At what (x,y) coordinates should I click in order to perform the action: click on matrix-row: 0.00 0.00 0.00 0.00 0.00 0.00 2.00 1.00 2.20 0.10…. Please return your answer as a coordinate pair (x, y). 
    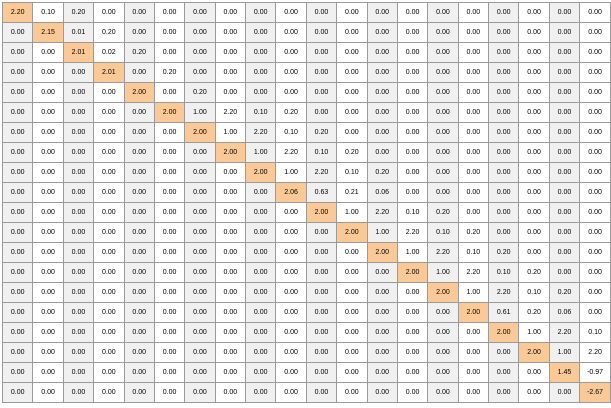
    Looking at the image, I should click on (306, 132).